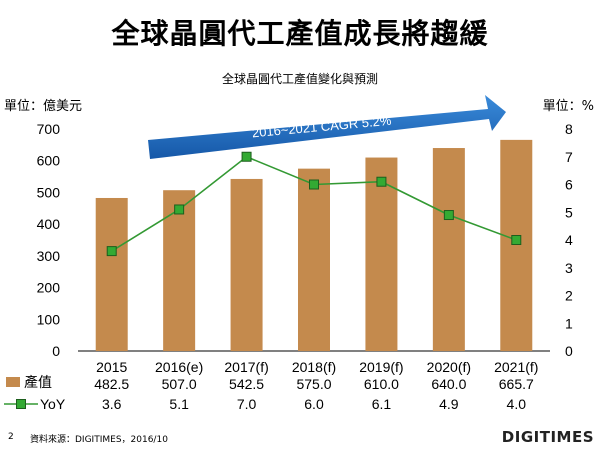 The image size is (600, 450). I want to click on legend-bar-label: 產值, so click(38, 382).